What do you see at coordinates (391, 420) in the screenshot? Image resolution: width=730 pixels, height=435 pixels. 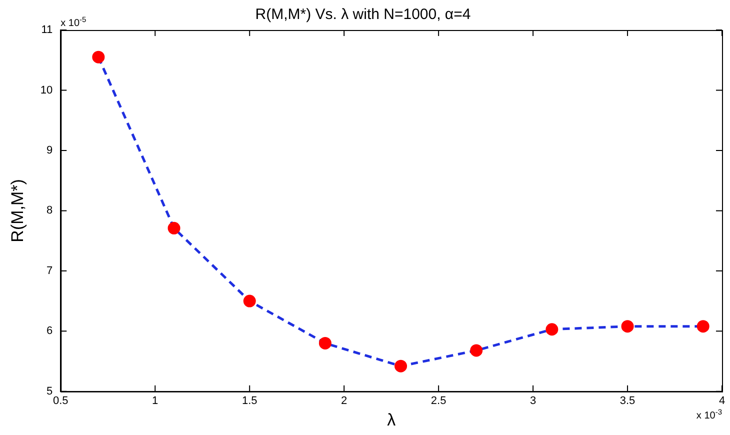 I see `x-axis-title: λ` at bounding box center [391, 420].